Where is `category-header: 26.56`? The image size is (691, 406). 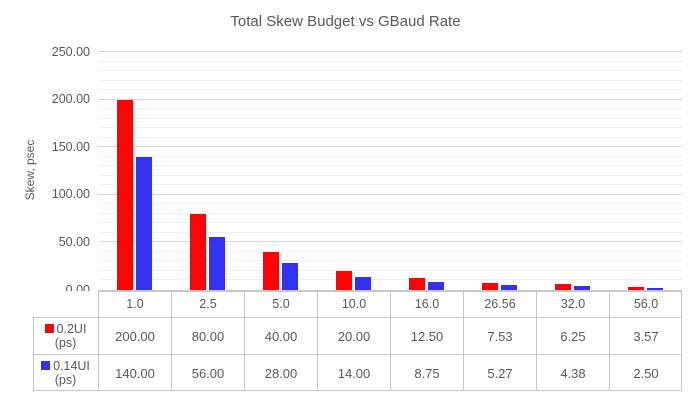
category-header: 26.56 is located at coordinates (500, 304).